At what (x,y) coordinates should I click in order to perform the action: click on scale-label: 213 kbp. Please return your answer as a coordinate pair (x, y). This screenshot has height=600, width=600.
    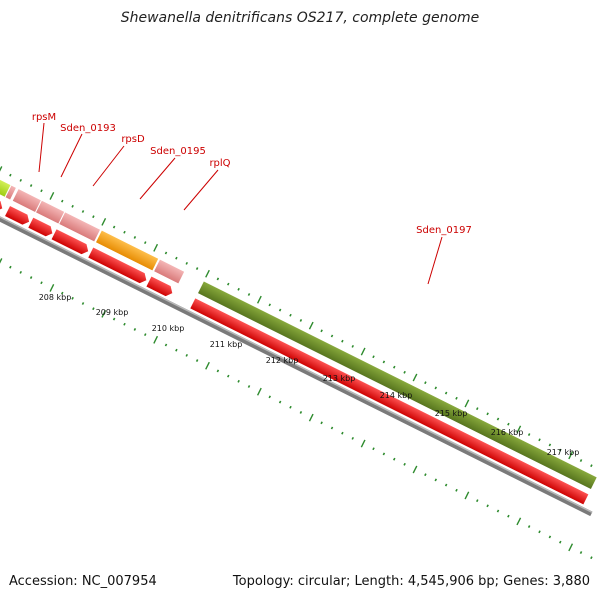
    Looking at the image, I should click on (339, 378).